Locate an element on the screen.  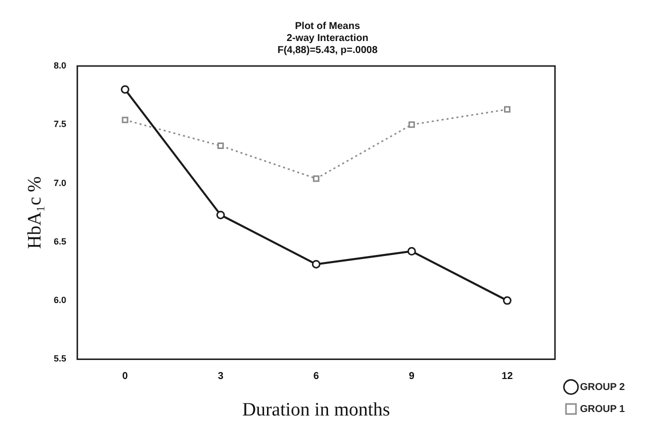
x-tick-label: 9 is located at coordinates (411, 376).